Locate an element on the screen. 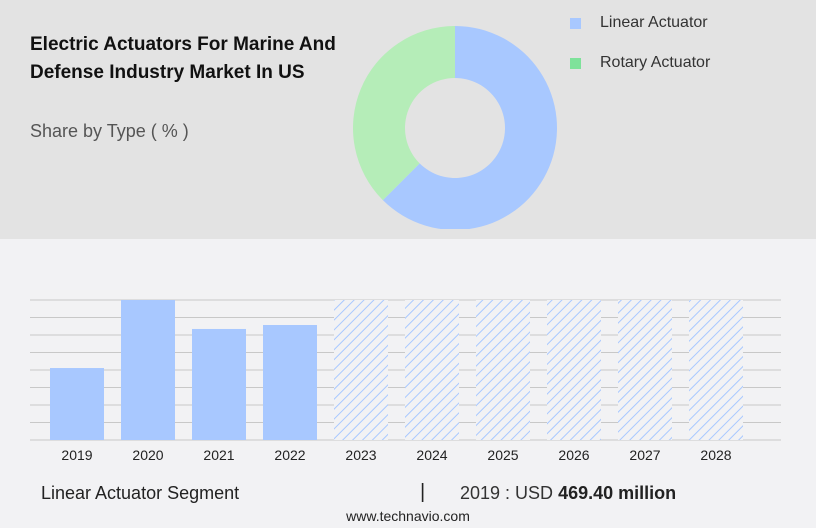 This screenshot has height=528, width=816. x-tick-label: 2019 is located at coordinates (76, 455).